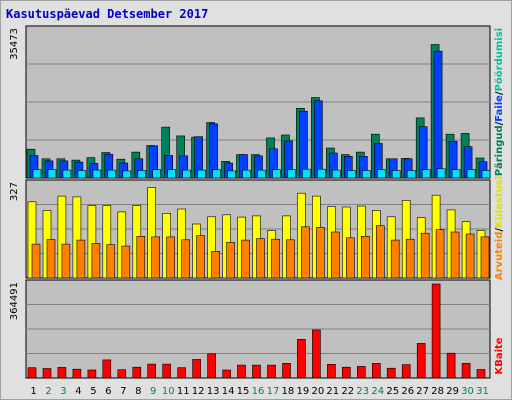 Image resolution: width=512 pixels, height=400 pixels. What do you see at coordinates (303, 391) in the screenshot?
I see `day-label-19: 19` at bounding box center [303, 391].